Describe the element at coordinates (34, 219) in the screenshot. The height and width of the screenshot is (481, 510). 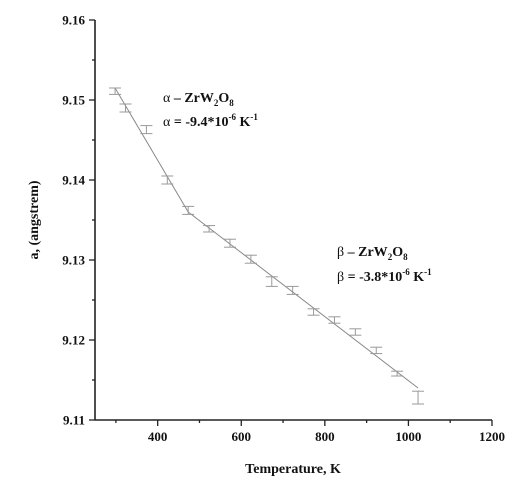
I see `y-axis-title: a, (angstrem)` at that location.